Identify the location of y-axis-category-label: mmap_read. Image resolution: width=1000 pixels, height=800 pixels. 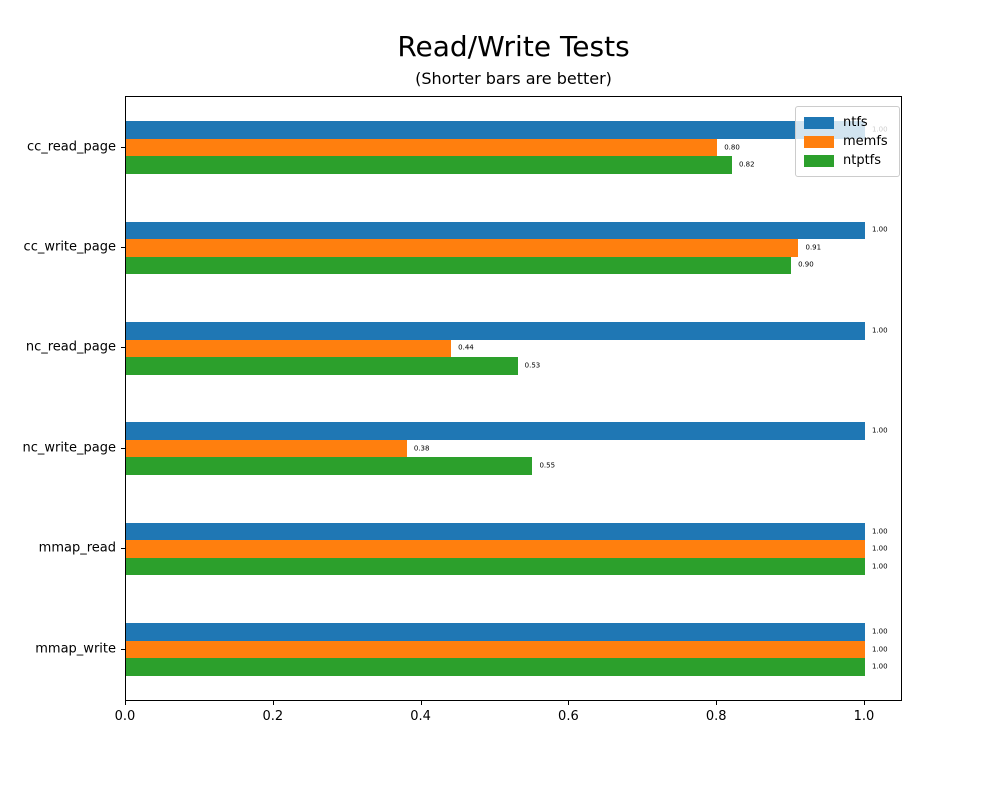
(77, 548).